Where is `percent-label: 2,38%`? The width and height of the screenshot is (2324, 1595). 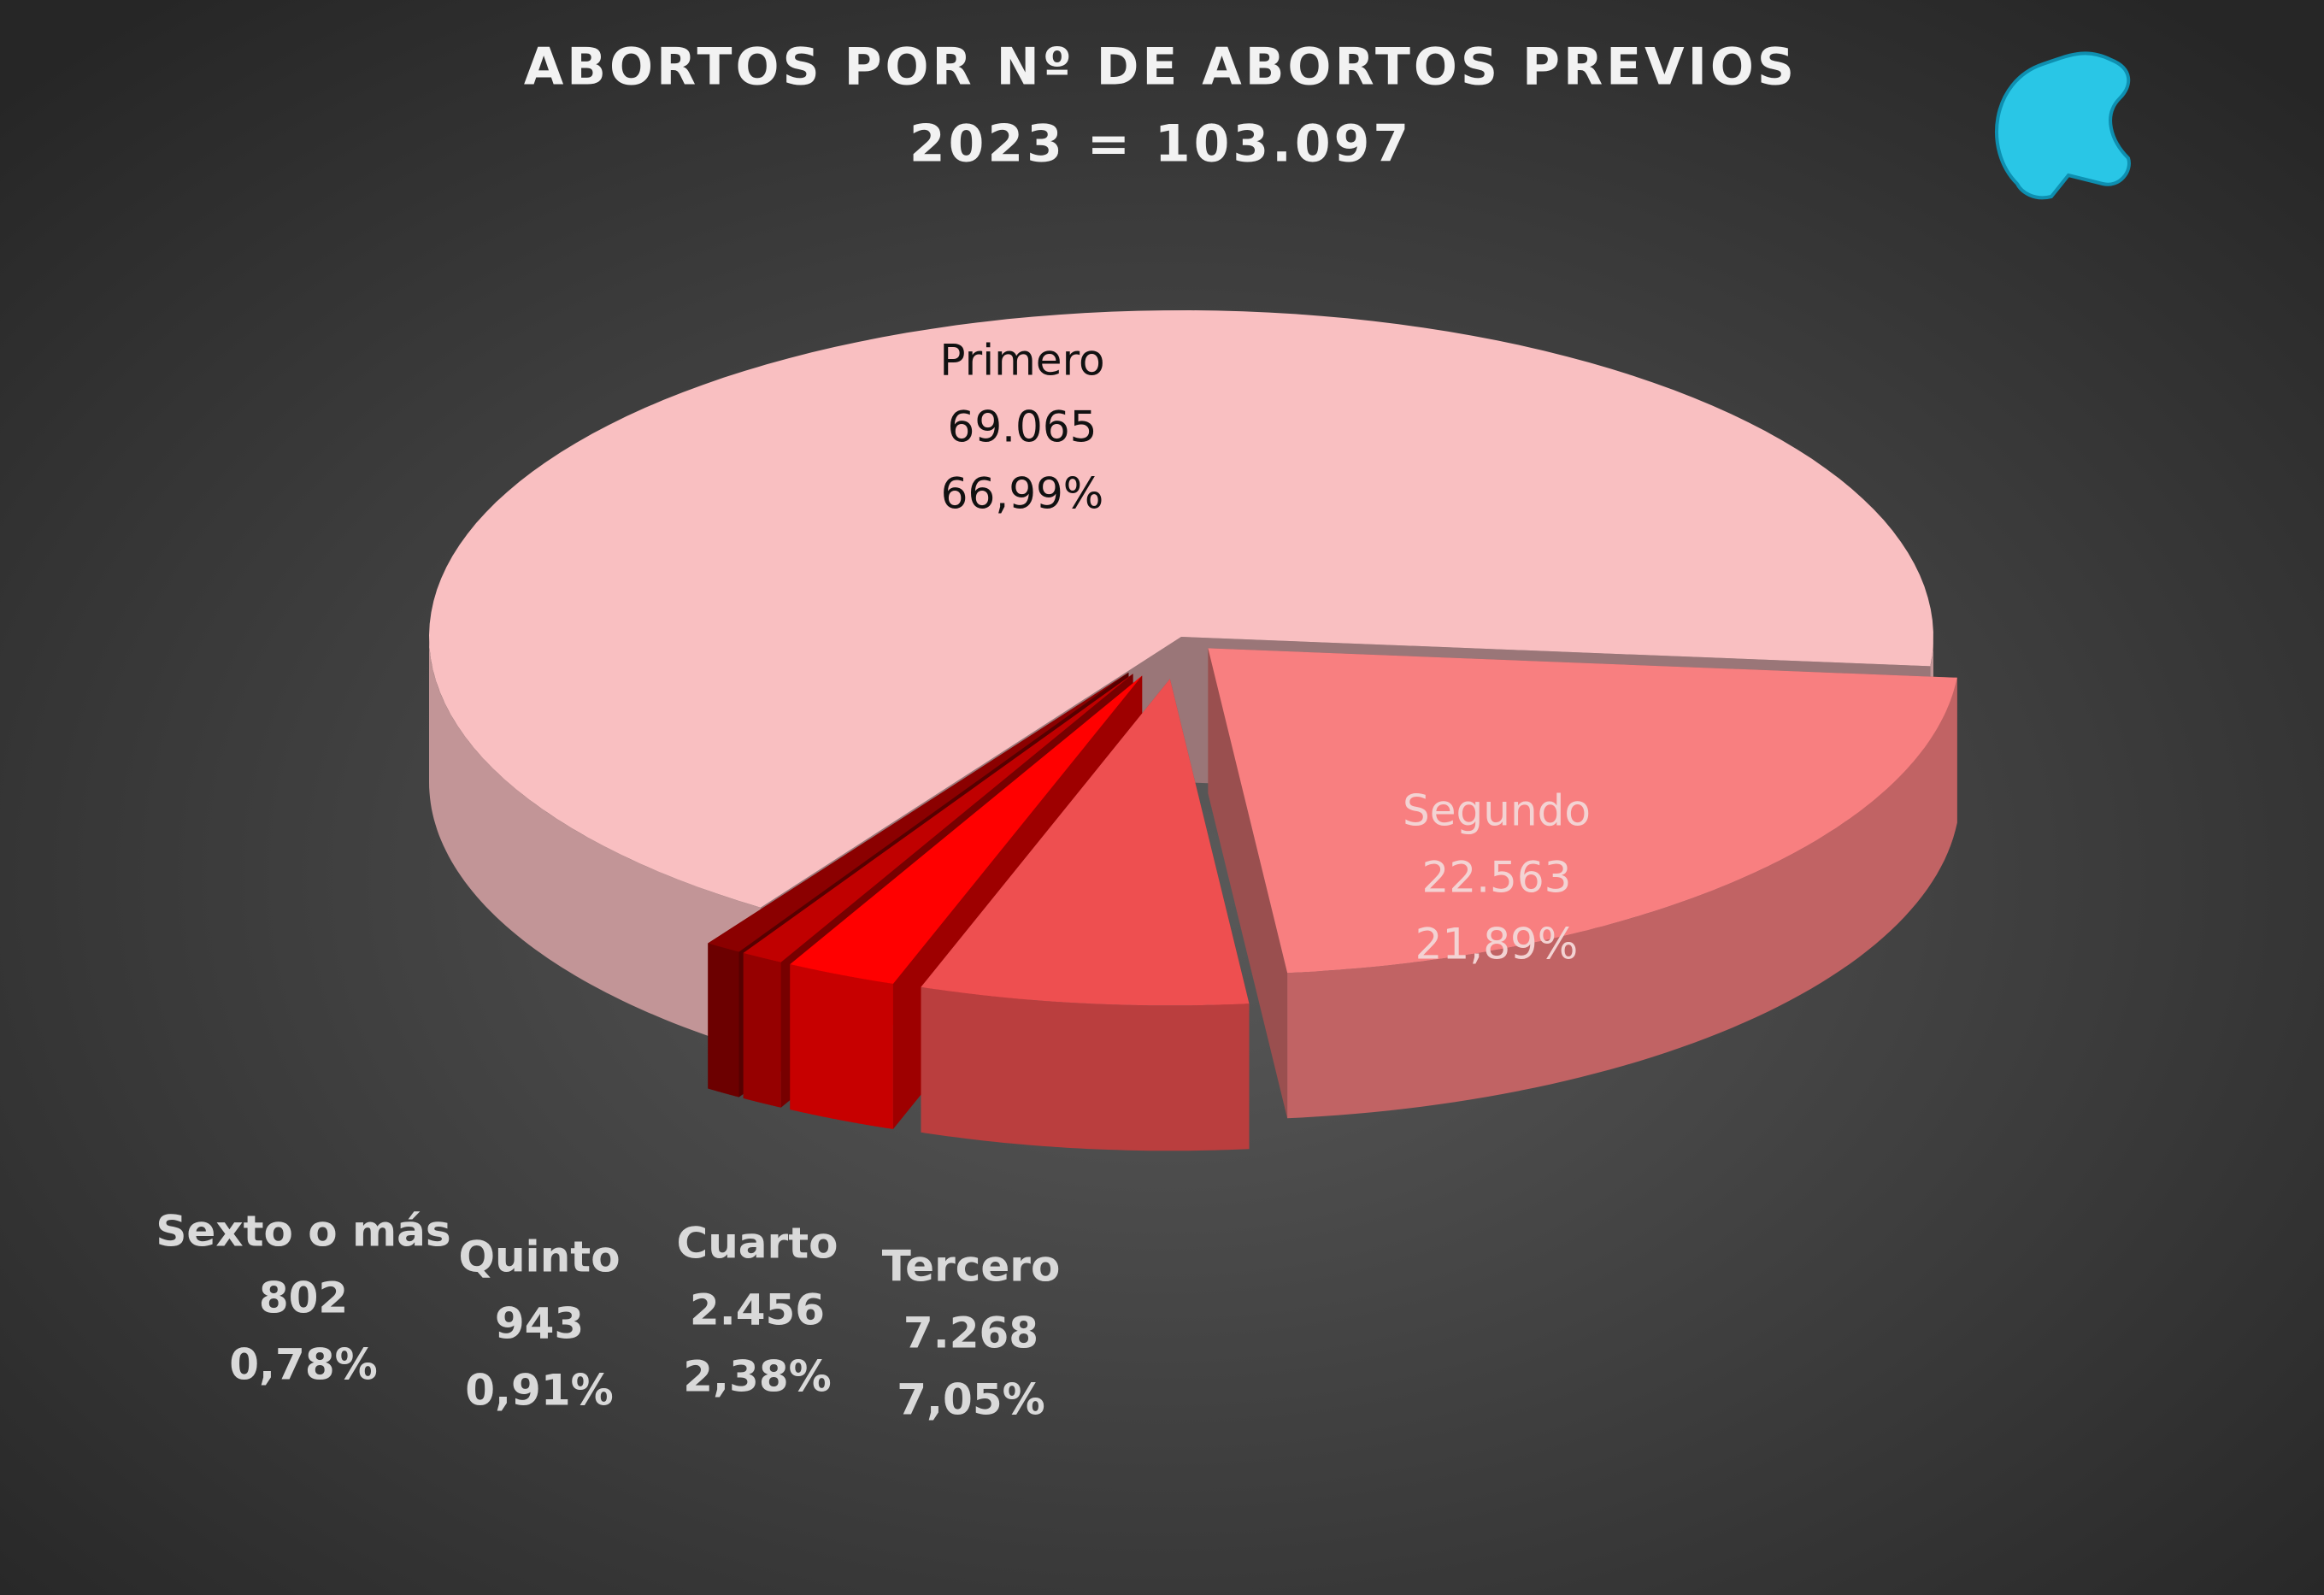 percent-label: 2,38% is located at coordinates (757, 1377).